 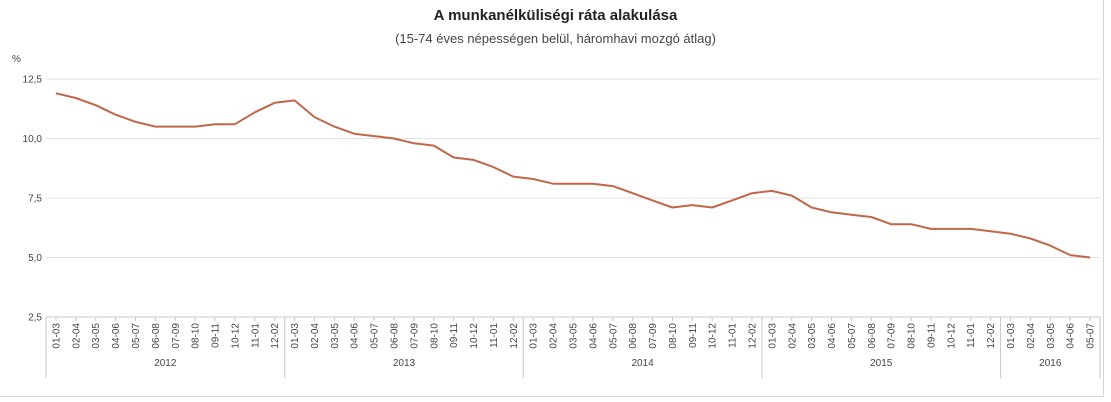 What do you see at coordinates (165, 363) in the screenshot?
I see `year-label: 2012` at bounding box center [165, 363].